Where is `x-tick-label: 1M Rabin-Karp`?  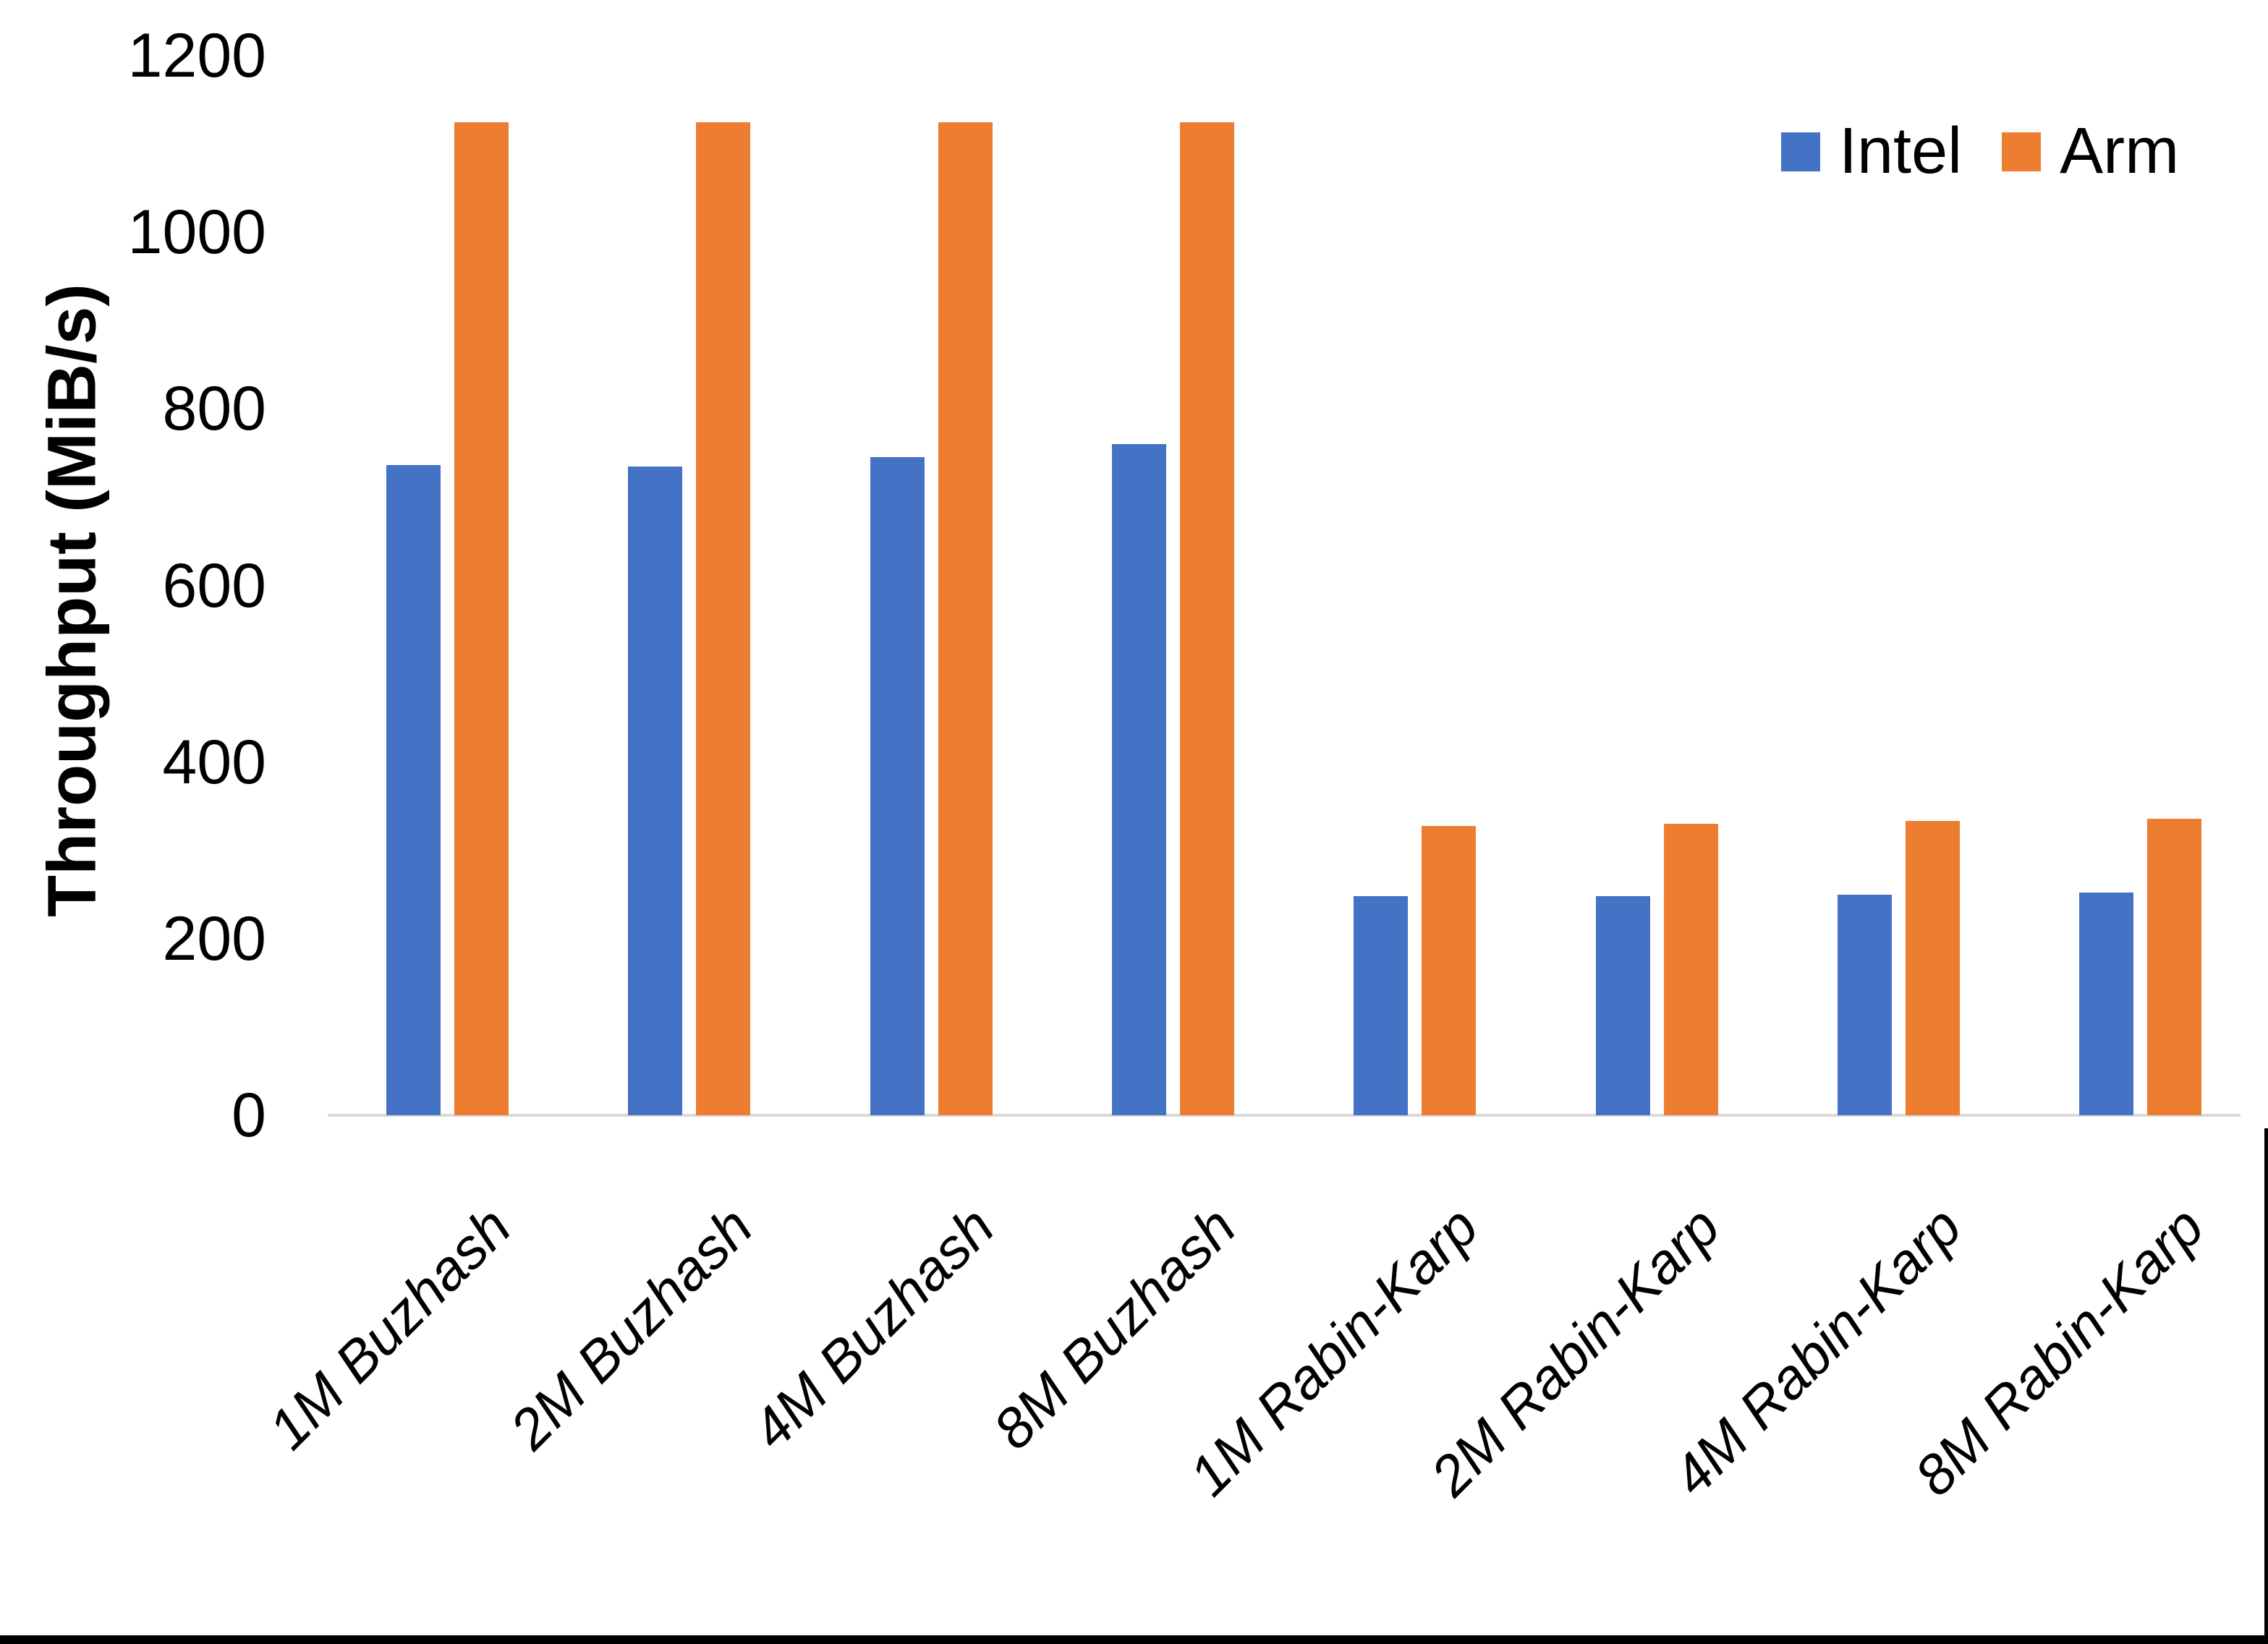 x-tick-label: 1M Rabin-Karp is located at coordinates (1333, 1351).